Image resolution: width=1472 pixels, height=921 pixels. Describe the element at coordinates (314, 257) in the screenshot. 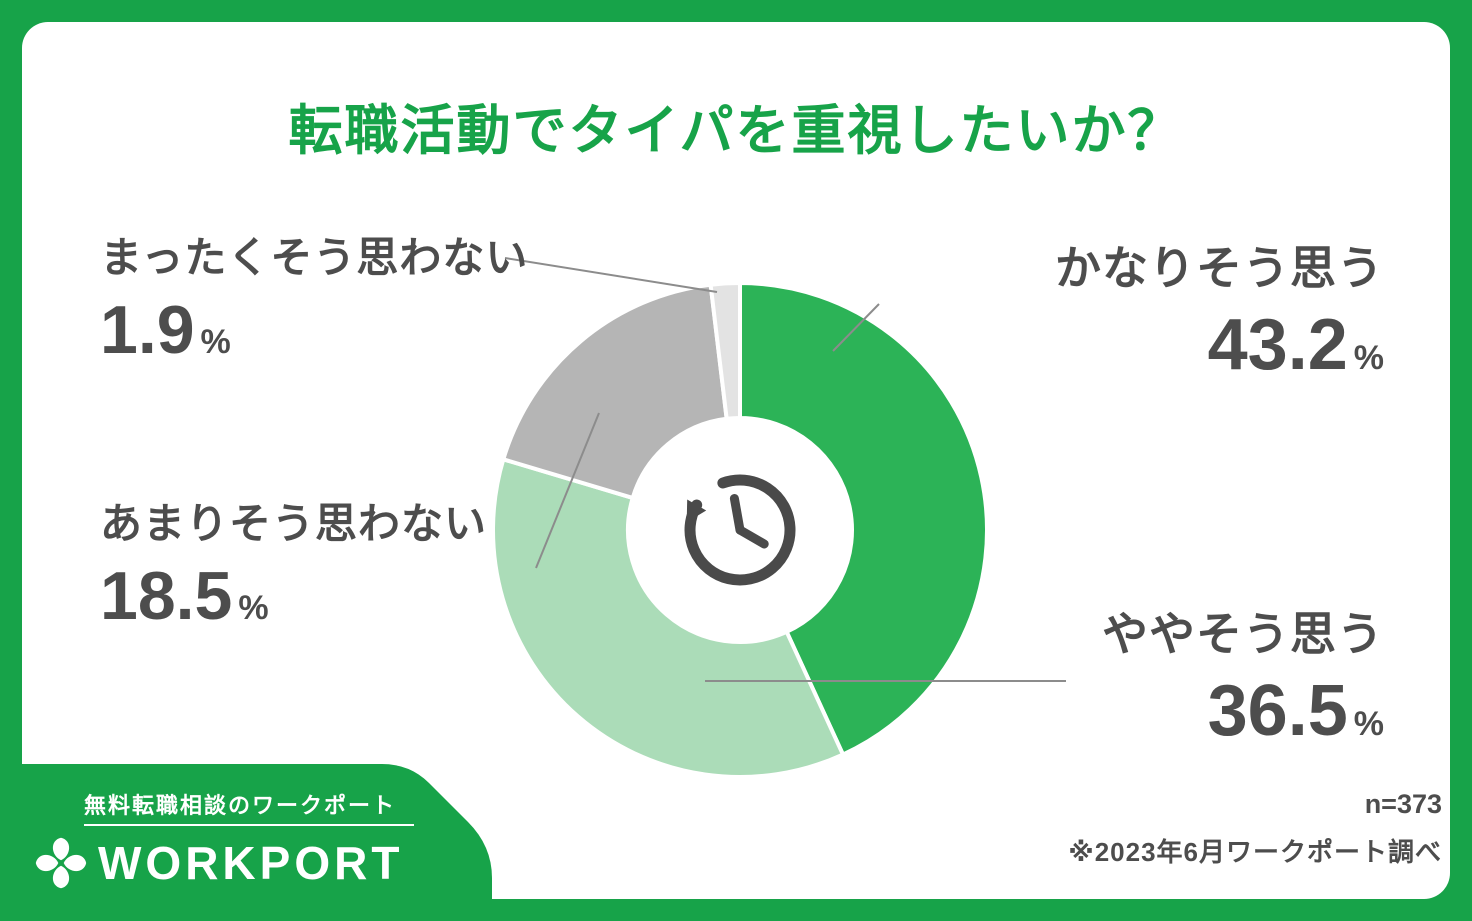

I see `callout-label: まったくそう思わない` at that location.